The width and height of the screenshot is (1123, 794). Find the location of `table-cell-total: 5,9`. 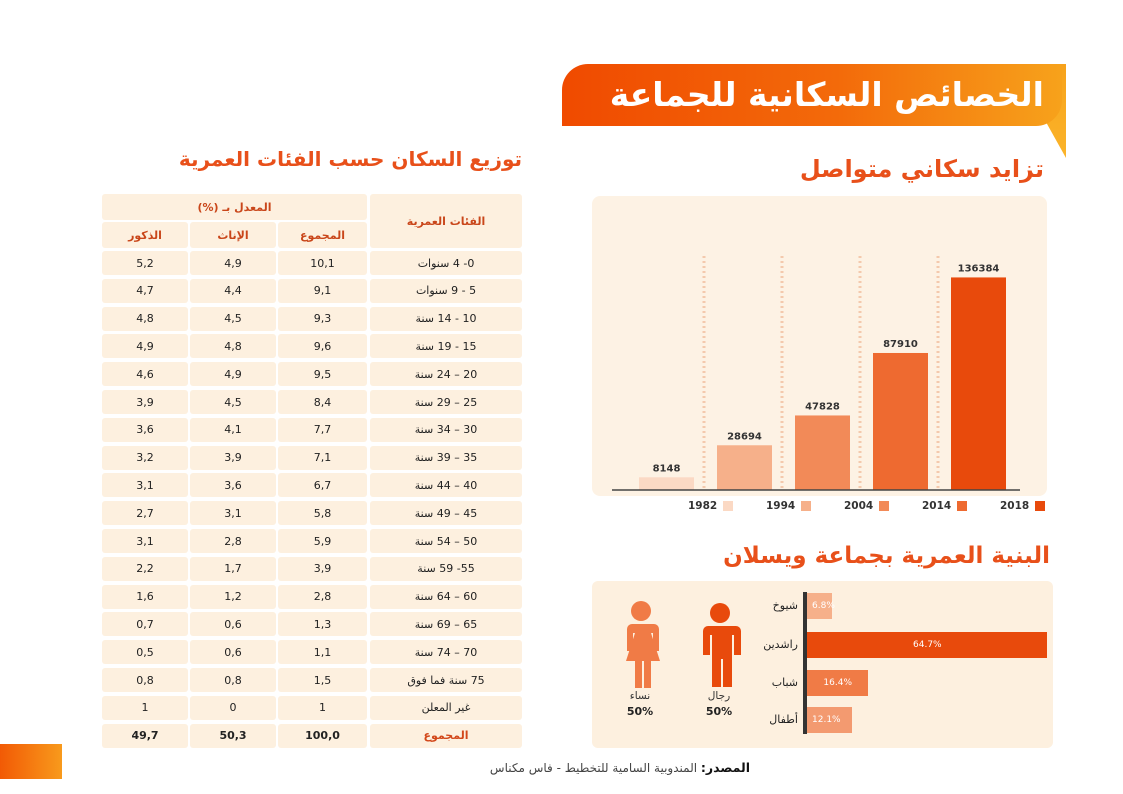

table-cell-total: 5,9 is located at coordinates (322, 541).